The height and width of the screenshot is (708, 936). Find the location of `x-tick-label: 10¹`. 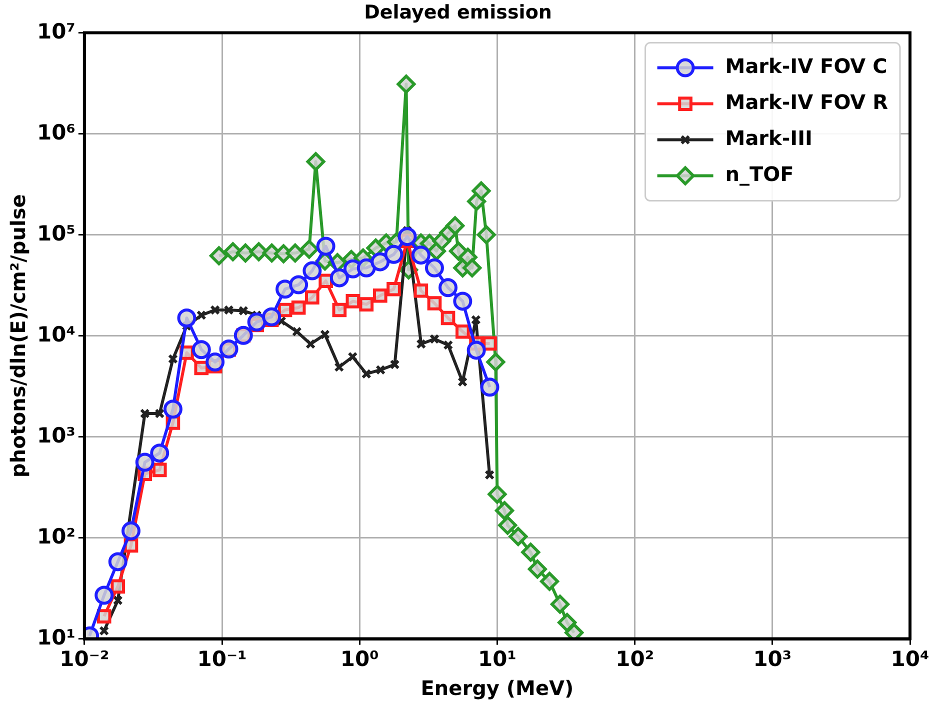

x-tick-label: 10¹ is located at coordinates (497, 658).